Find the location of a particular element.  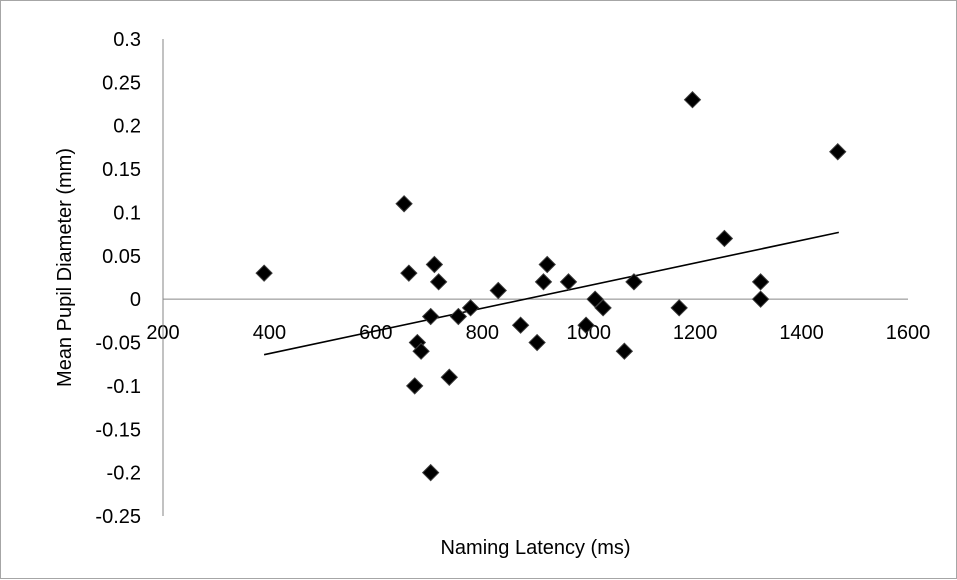

y-tick-label: 0.15 is located at coordinates (121, 170).